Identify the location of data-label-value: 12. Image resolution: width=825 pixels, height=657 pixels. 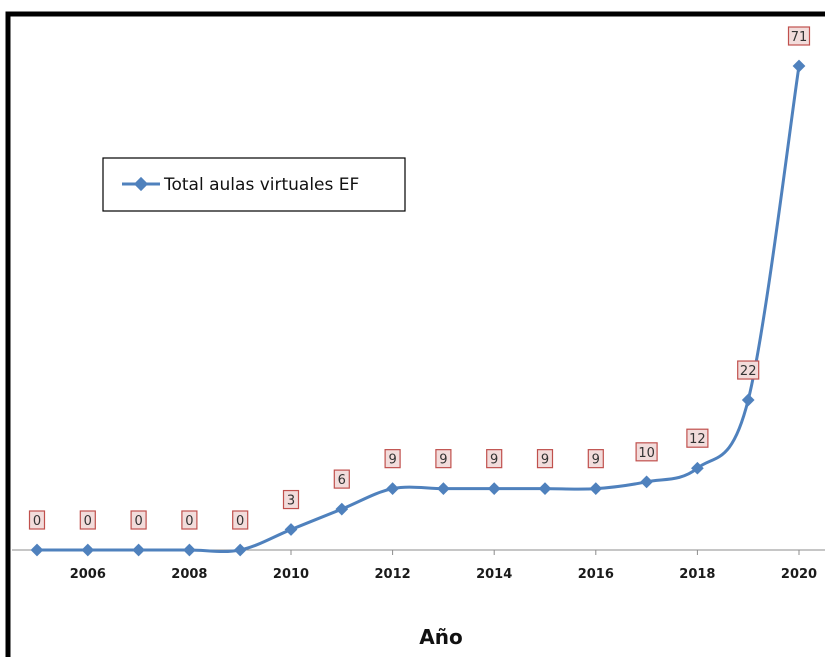
(697, 439).